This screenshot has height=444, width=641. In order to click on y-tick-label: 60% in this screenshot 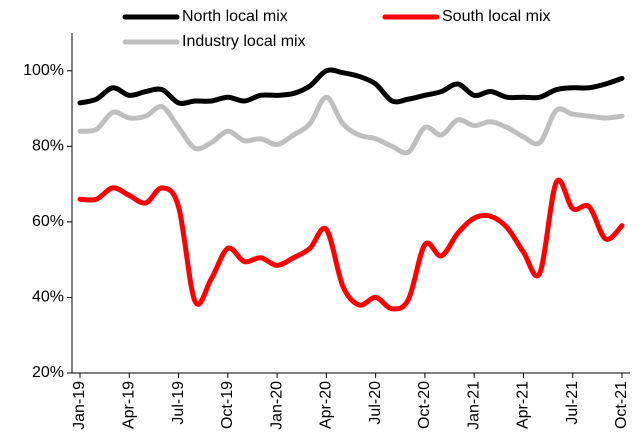, I will do `click(48, 221)`.